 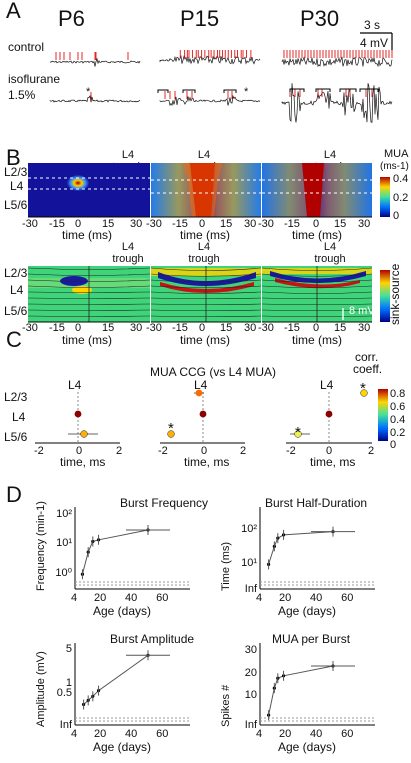 What do you see at coordinates (205, 235) in the screenshot?
I see `b1-xlabel-2: time (ms)` at bounding box center [205, 235].